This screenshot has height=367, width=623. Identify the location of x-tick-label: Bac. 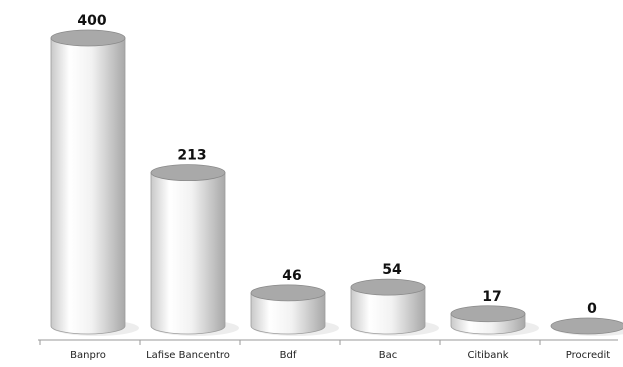
(388, 355).